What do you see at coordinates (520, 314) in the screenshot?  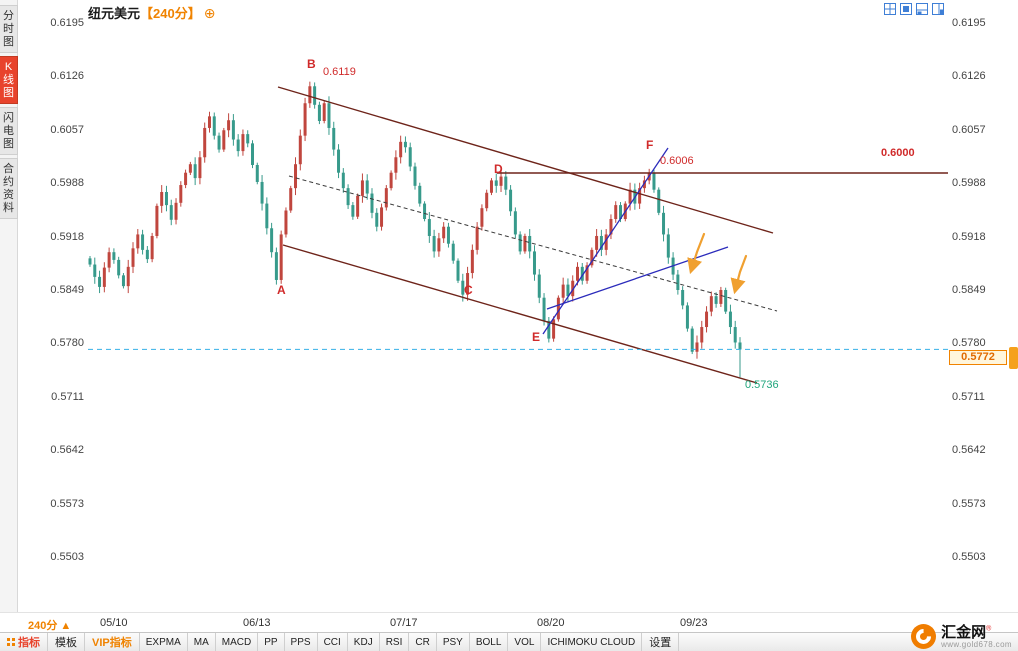 I see `channel-bottom-line` at bounding box center [520, 314].